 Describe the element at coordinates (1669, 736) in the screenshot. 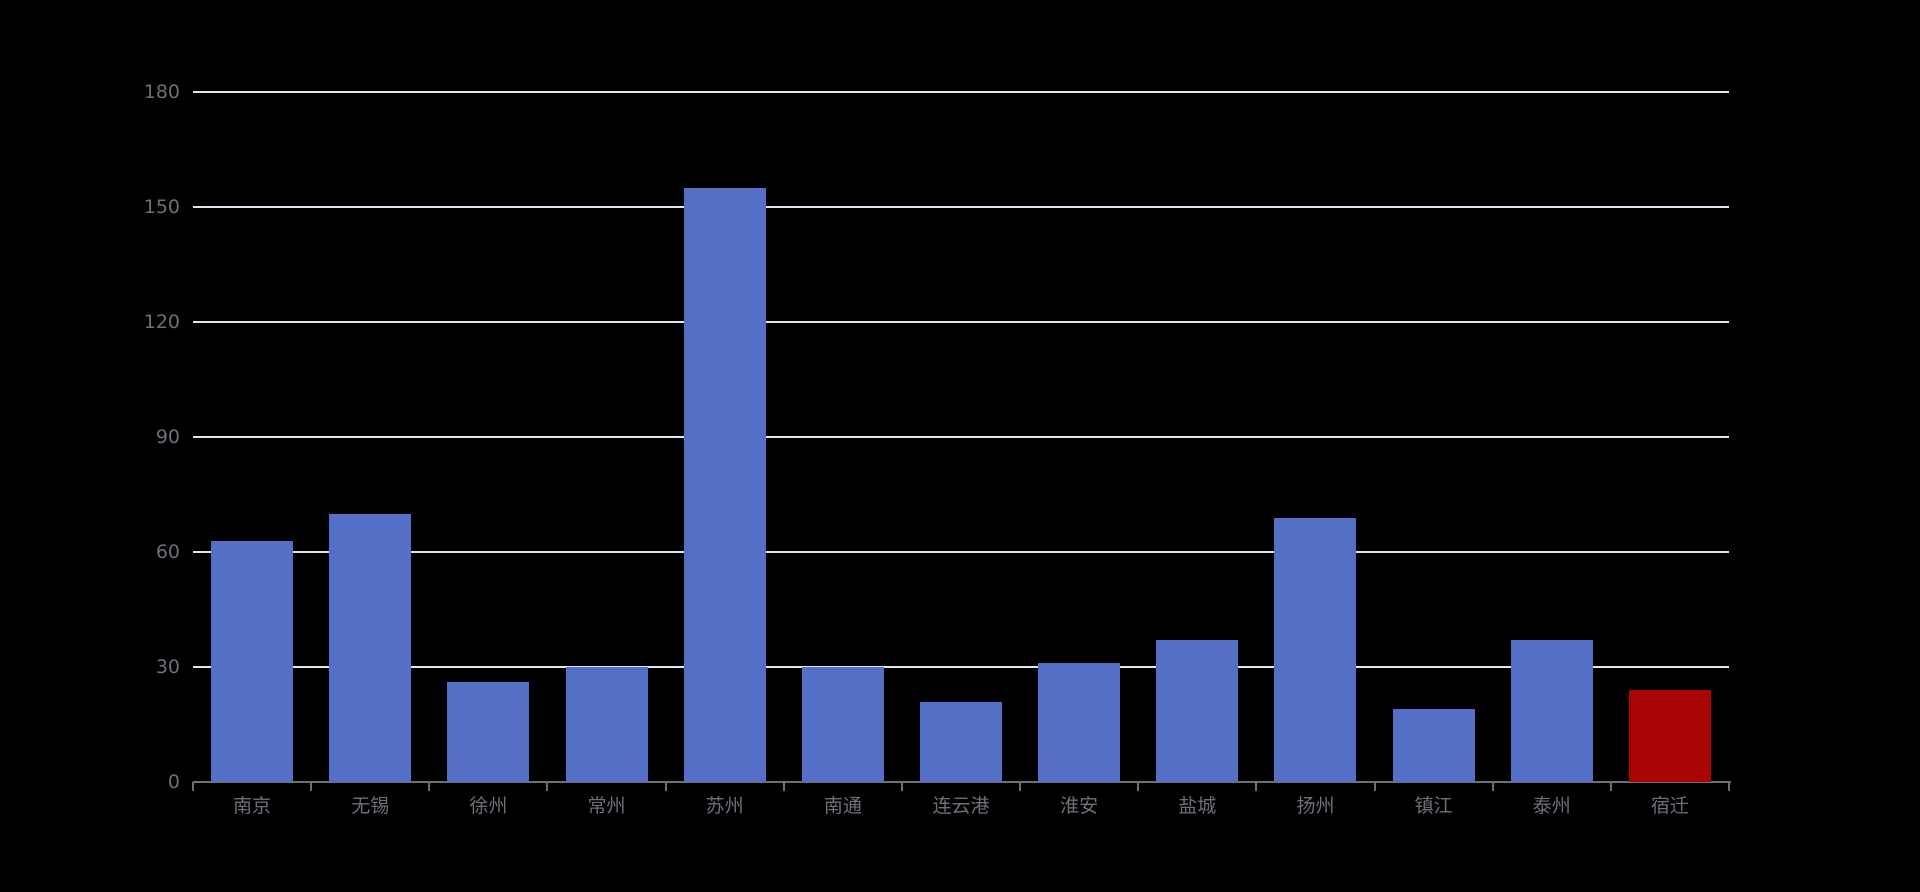

I see `bar-宿迁` at that location.